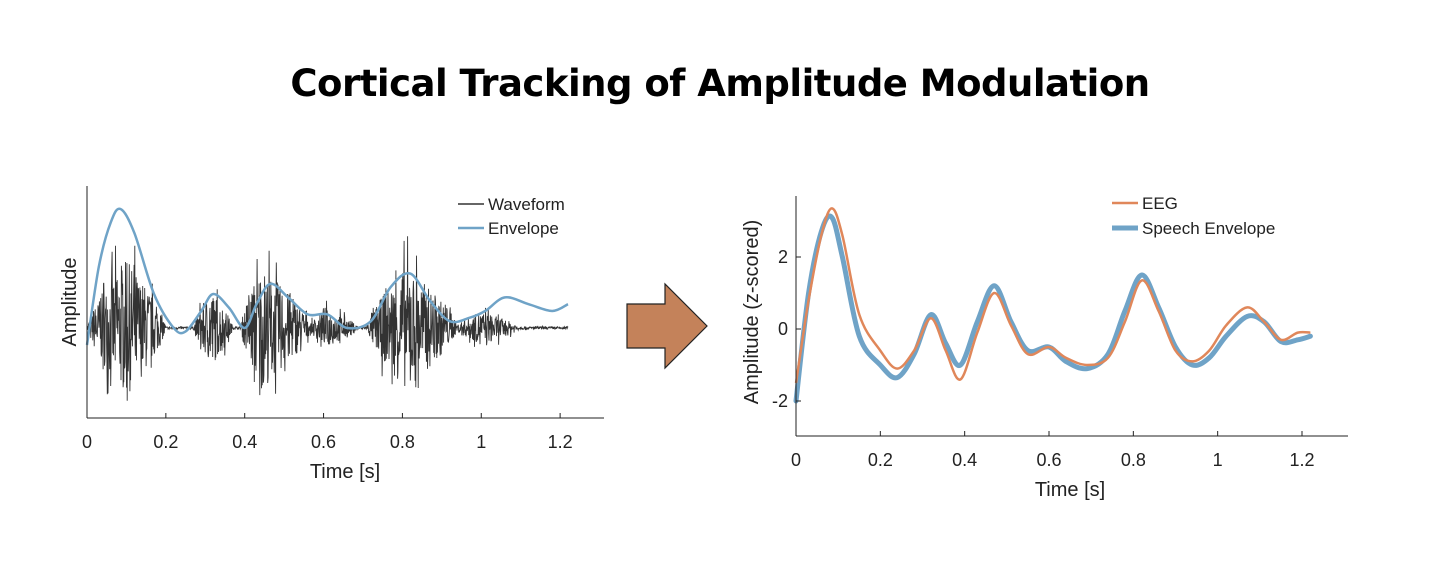 This screenshot has height=576, width=1440. Describe the element at coordinates (402, 442) in the screenshot. I see `waveform-x-tick-label: 0.8` at that location.